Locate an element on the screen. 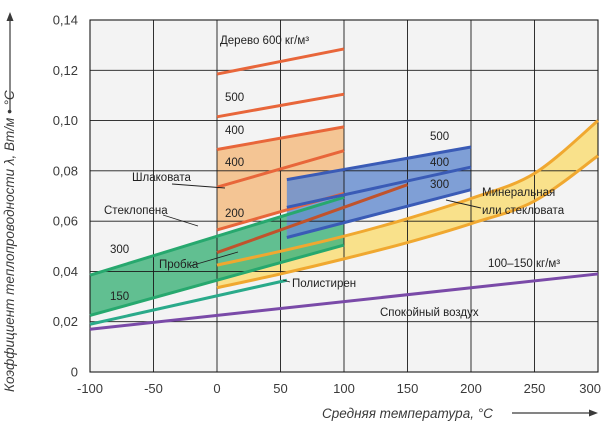 Image resolution: width=610 pixels, height=433 pixels. label-blue-300: 300 is located at coordinates (439, 185).